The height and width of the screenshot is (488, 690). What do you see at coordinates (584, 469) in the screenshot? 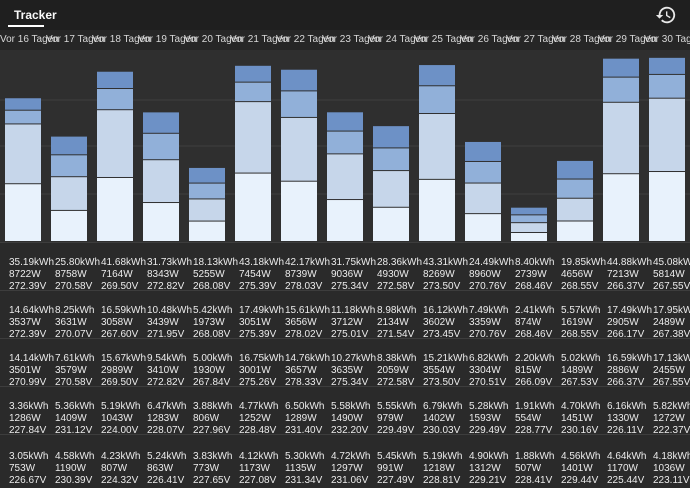
I see `table-cell: 4.56kWh 1401W 229.44V` at bounding box center [584, 469].